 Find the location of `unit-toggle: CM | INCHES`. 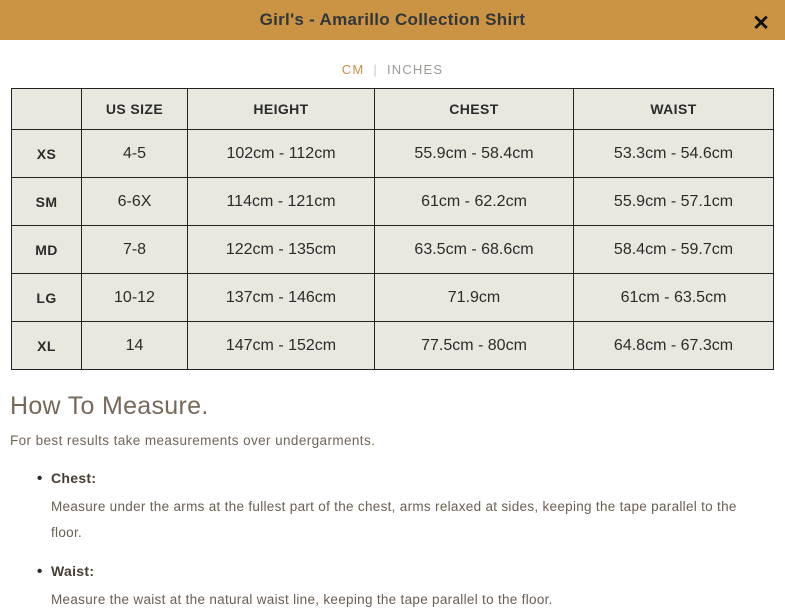

unit-toggle: CM | INCHES is located at coordinates (392, 69).